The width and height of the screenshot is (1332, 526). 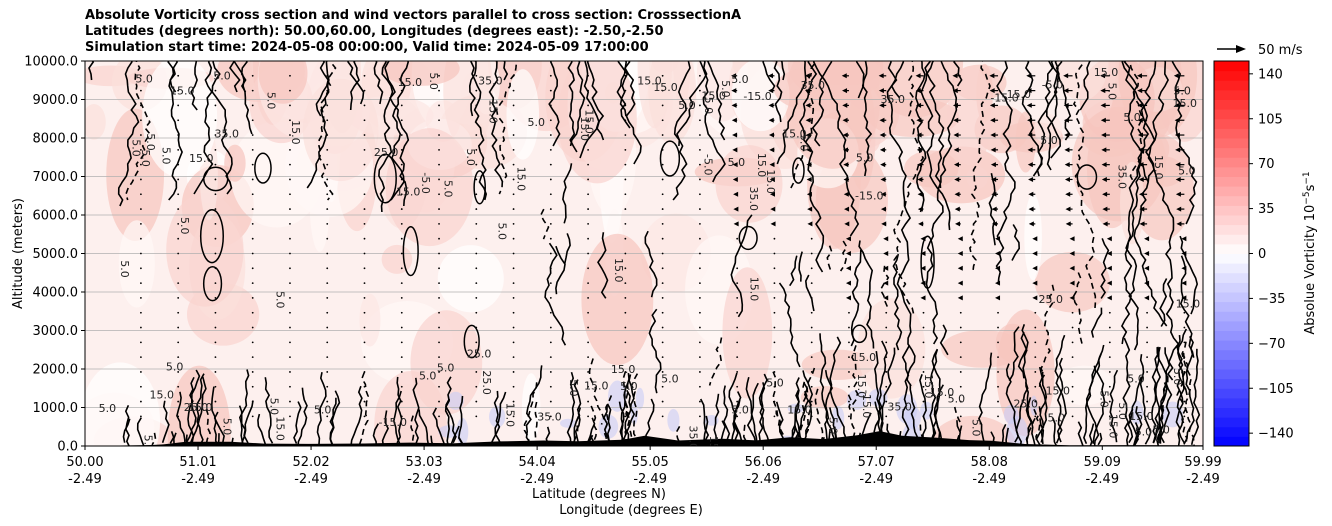 I want to click on y-tick-label: 10000.0, so click(x=51, y=62).